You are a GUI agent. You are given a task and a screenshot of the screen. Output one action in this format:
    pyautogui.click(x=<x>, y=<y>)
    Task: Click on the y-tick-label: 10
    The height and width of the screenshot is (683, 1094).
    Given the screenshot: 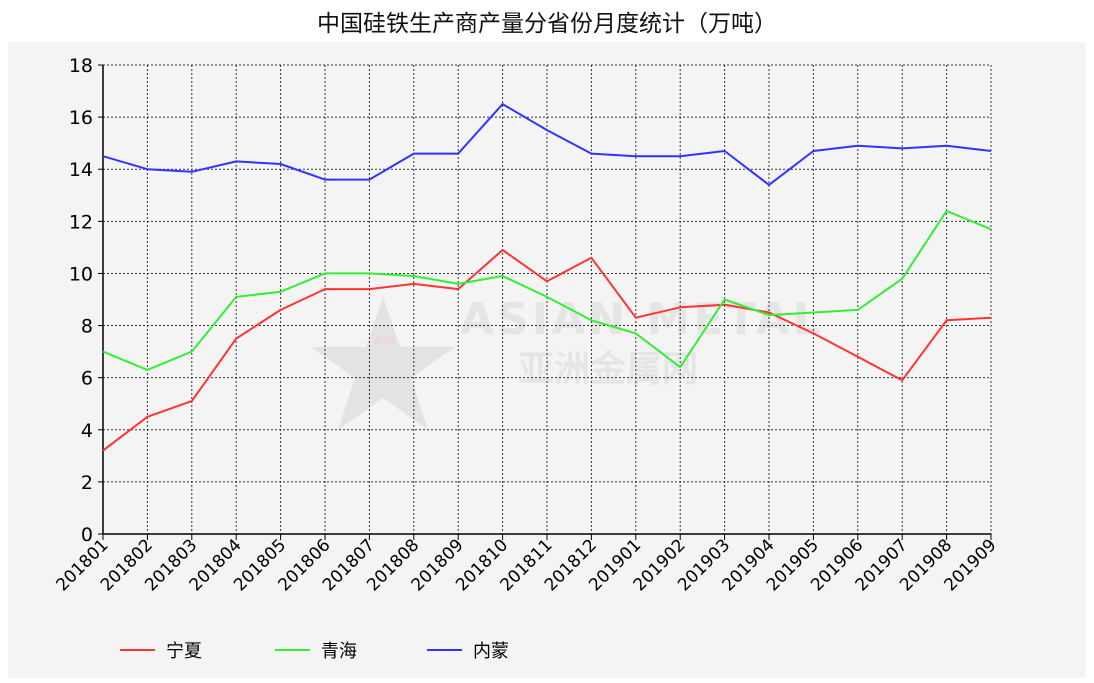 What is the action you would take?
    pyautogui.click(x=81, y=274)
    